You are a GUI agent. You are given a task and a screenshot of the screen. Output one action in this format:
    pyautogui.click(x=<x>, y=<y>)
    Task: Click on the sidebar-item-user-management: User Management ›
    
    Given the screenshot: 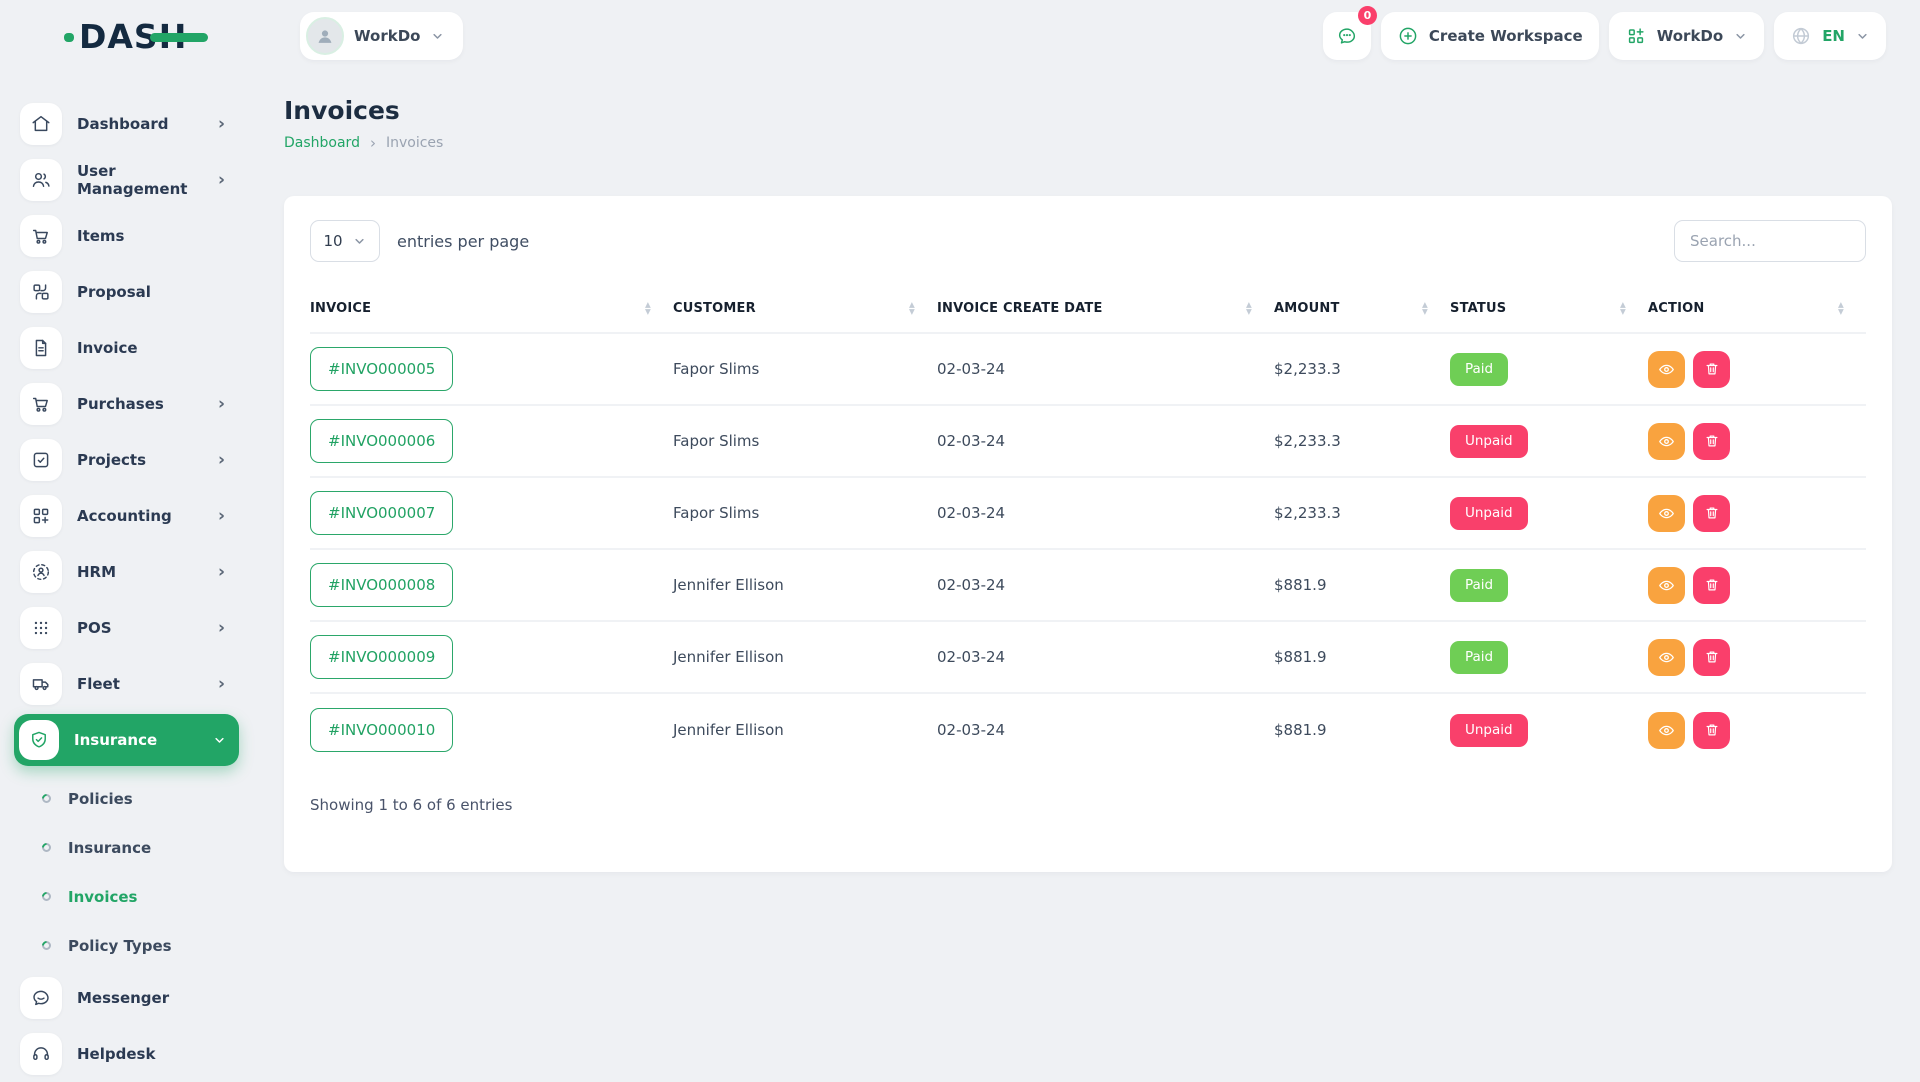 What is the action you would take?
    pyautogui.click(x=126, y=180)
    